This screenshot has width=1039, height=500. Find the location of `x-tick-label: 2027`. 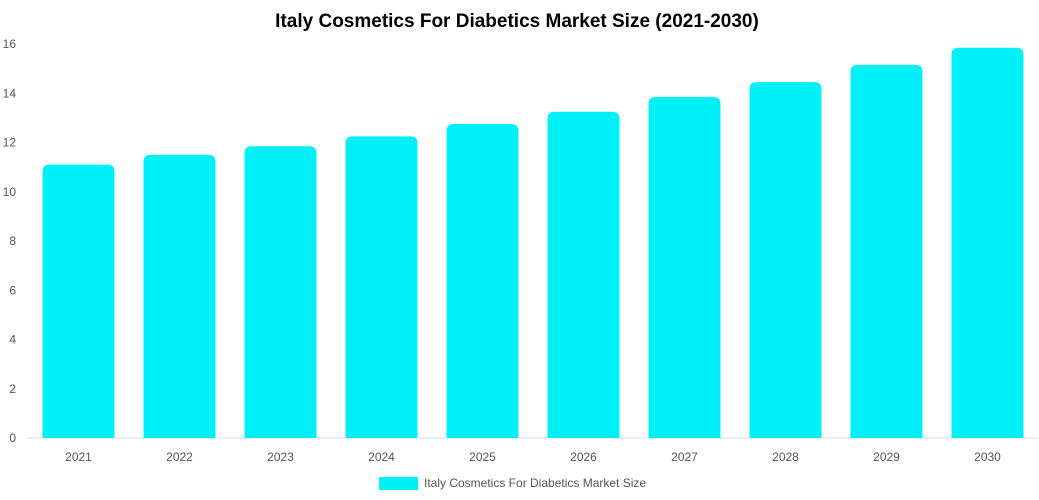

x-tick-label: 2027 is located at coordinates (684, 457).